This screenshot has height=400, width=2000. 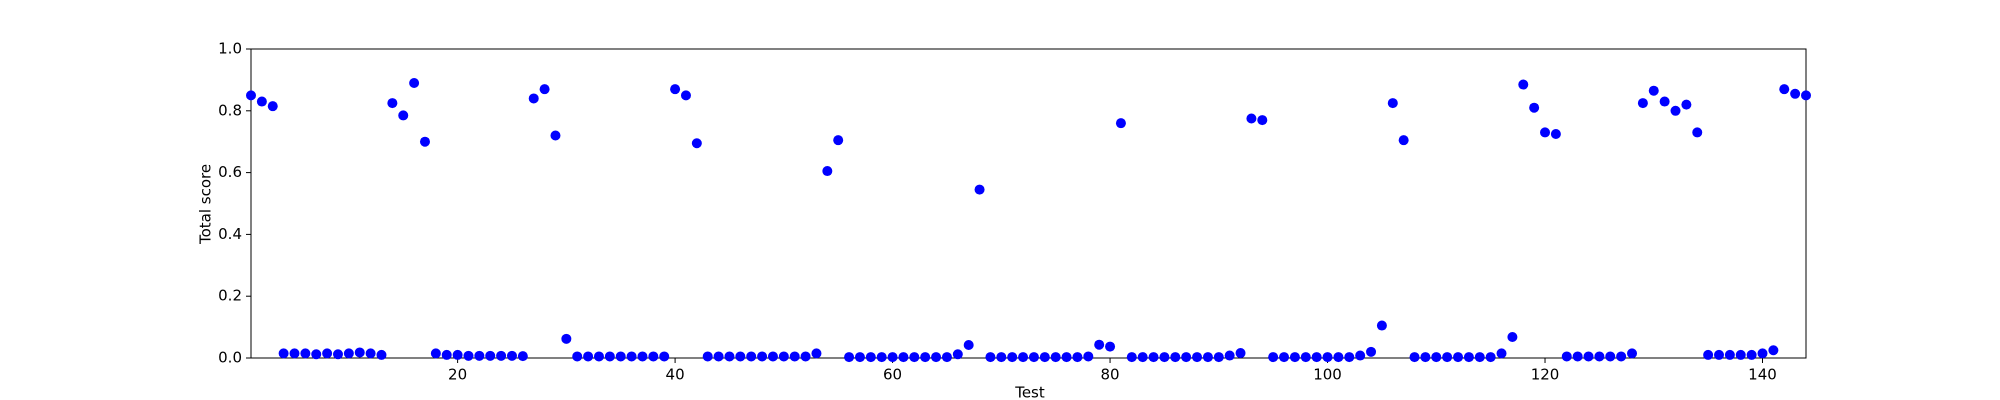 What do you see at coordinates (1029, 392) in the screenshot?
I see `x-axis-label: Test` at bounding box center [1029, 392].